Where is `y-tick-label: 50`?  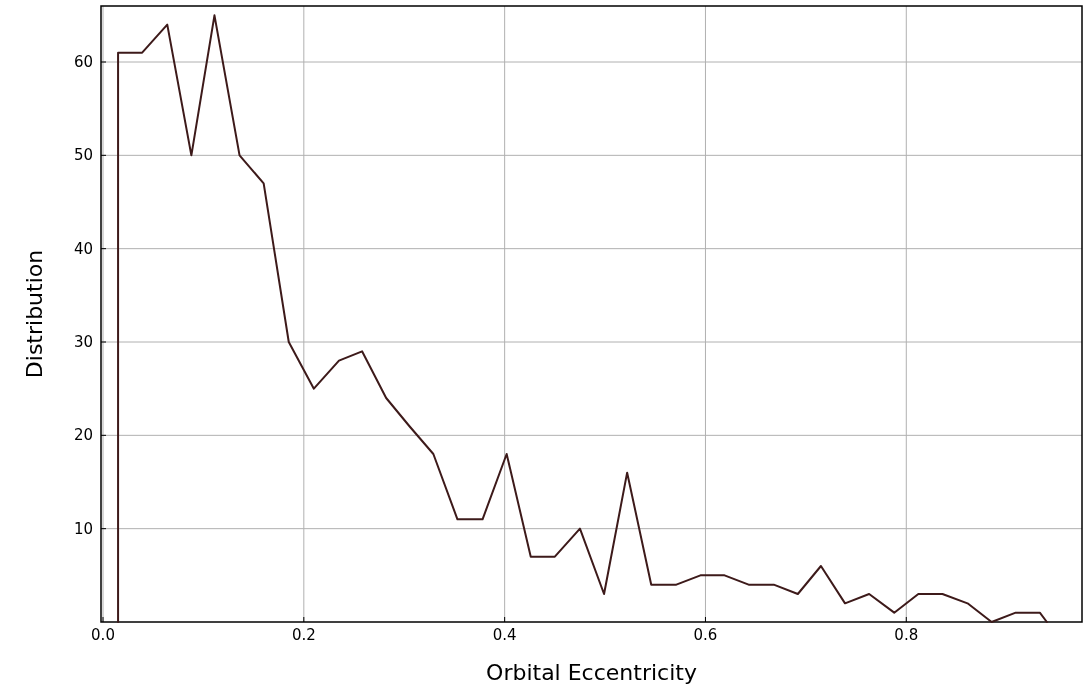 y-tick-label: 50 is located at coordinates (83, 155).